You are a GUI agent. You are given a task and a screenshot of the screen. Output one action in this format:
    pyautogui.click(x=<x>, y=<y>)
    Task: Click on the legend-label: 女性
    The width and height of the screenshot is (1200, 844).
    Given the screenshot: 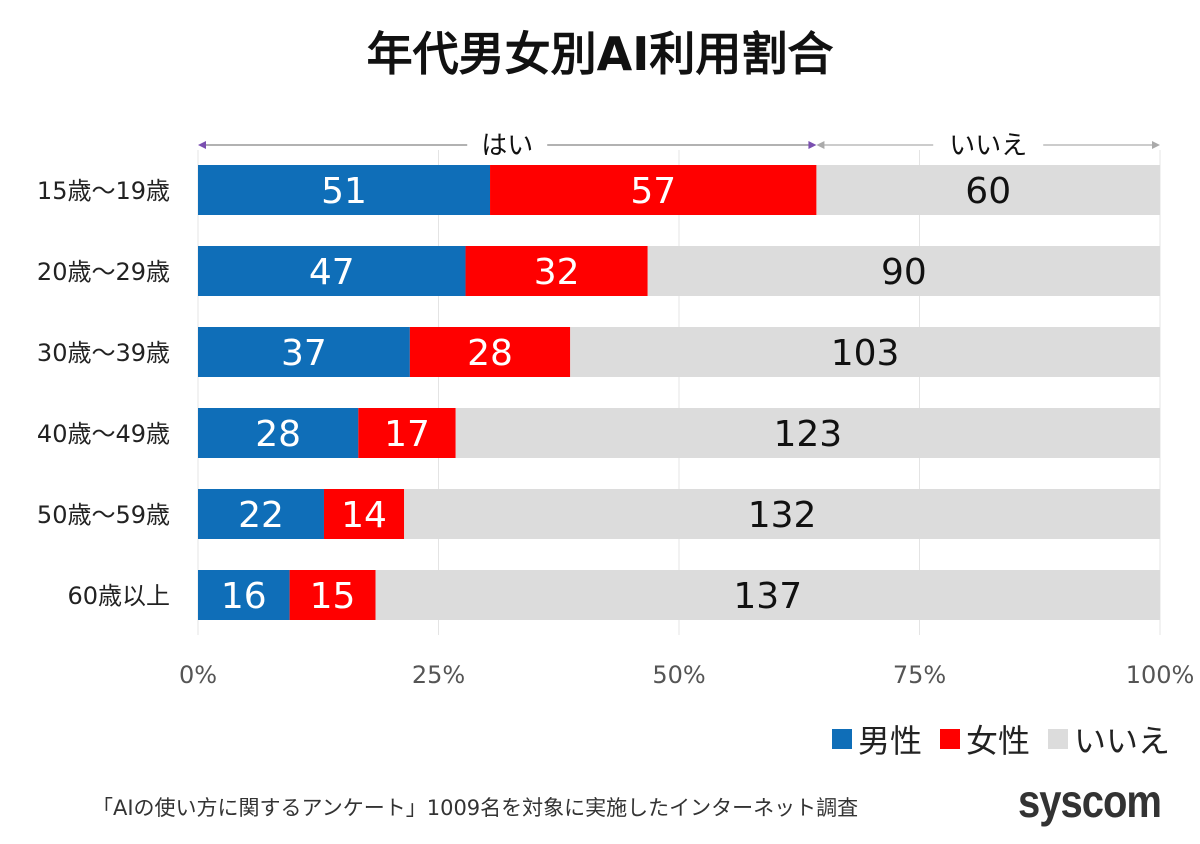 What is the action you would take?
    pyautogui.click(x=997, y=741)
    